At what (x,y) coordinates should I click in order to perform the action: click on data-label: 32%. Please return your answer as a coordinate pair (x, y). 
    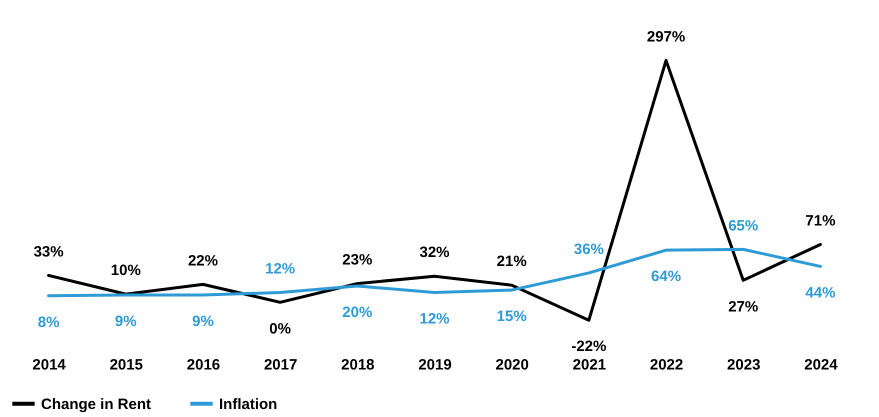
    Looking at the image, I should click on (434, 253).